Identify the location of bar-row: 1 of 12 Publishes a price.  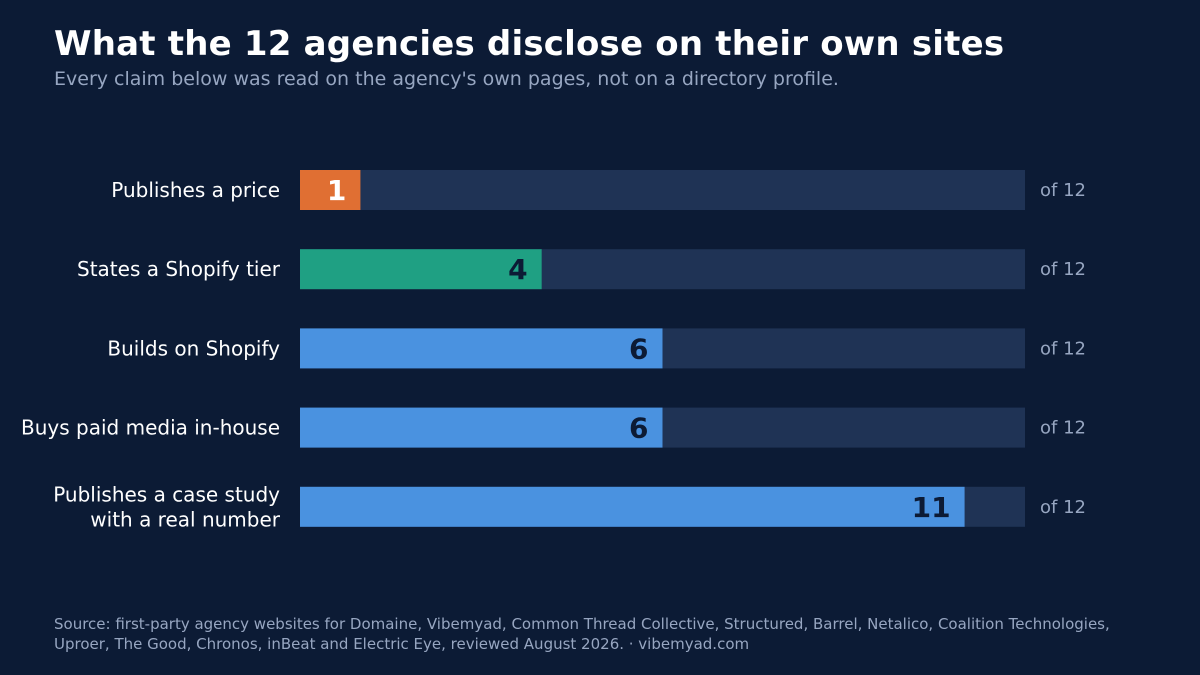
(598, 190).